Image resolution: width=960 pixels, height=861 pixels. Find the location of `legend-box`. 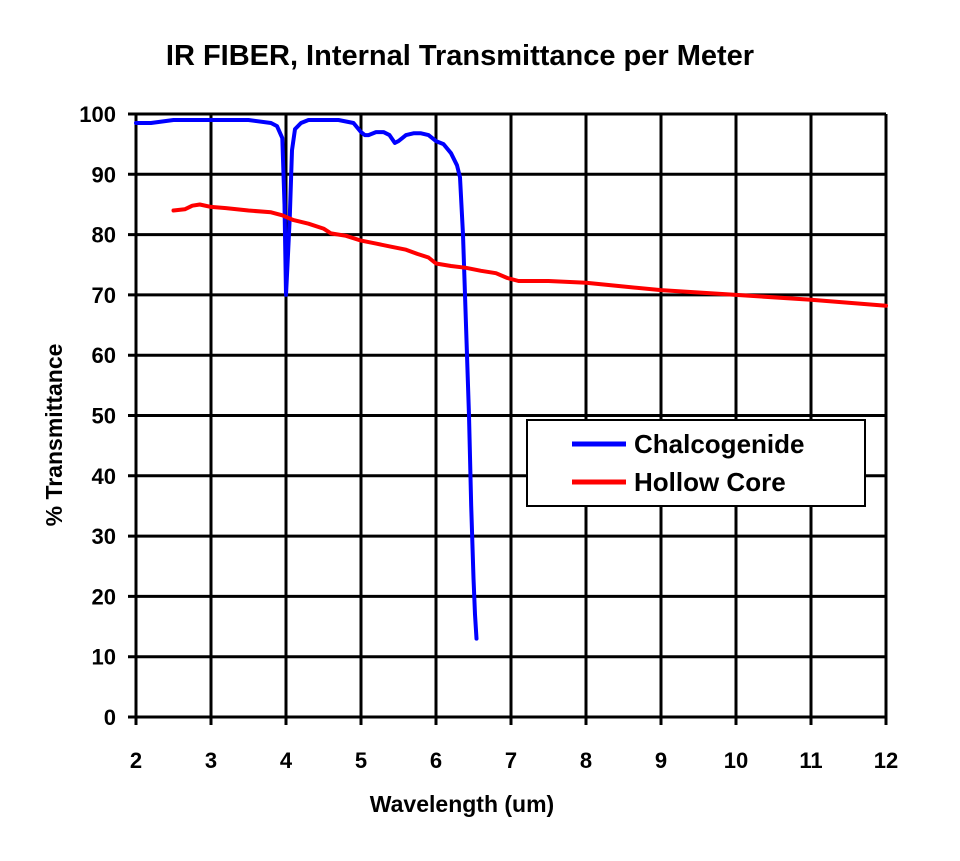

legend-box is located at coordinates (696, 463).